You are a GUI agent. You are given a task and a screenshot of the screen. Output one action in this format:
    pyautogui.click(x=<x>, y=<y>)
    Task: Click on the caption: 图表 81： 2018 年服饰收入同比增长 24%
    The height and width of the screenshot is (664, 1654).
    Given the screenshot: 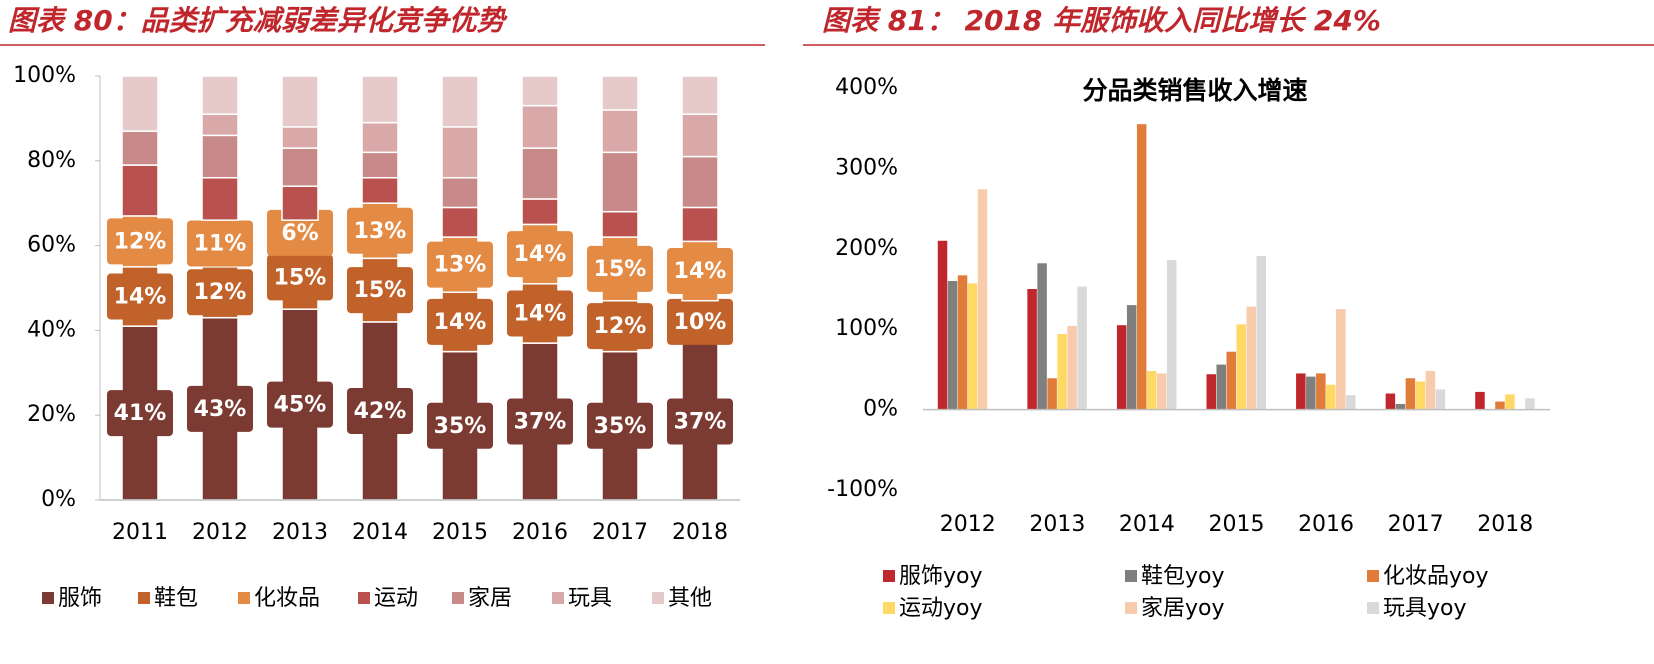 What is the action you would take?
    pyautogui.click(x=1101, y=20)
    